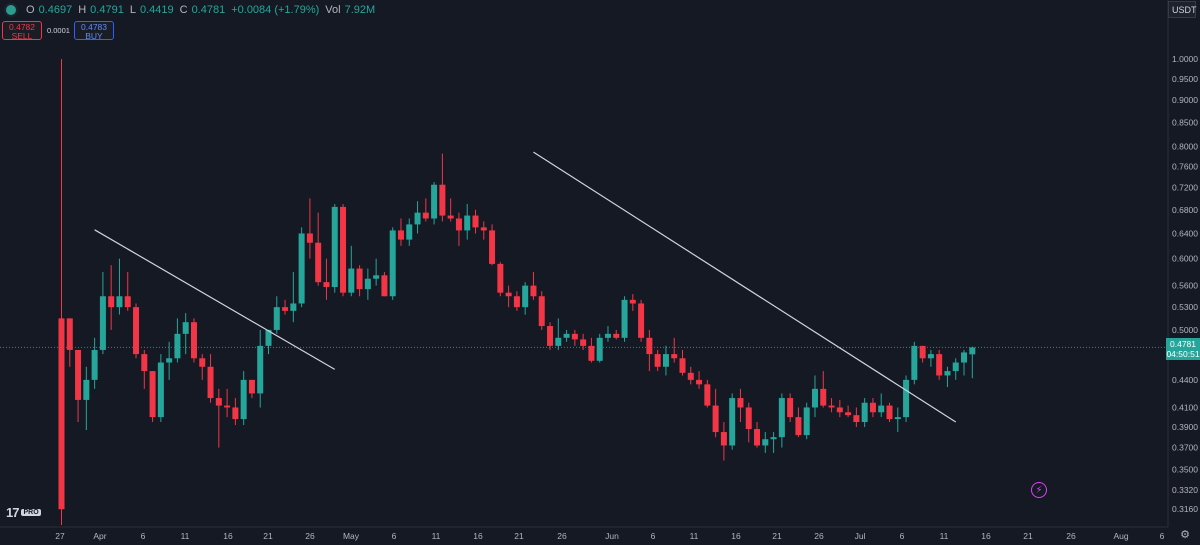  What do you see at coordinates (1185, 330) in the screenshot?
I see `price-tick-label: 0.5000` at bounding box center [1185, 330].